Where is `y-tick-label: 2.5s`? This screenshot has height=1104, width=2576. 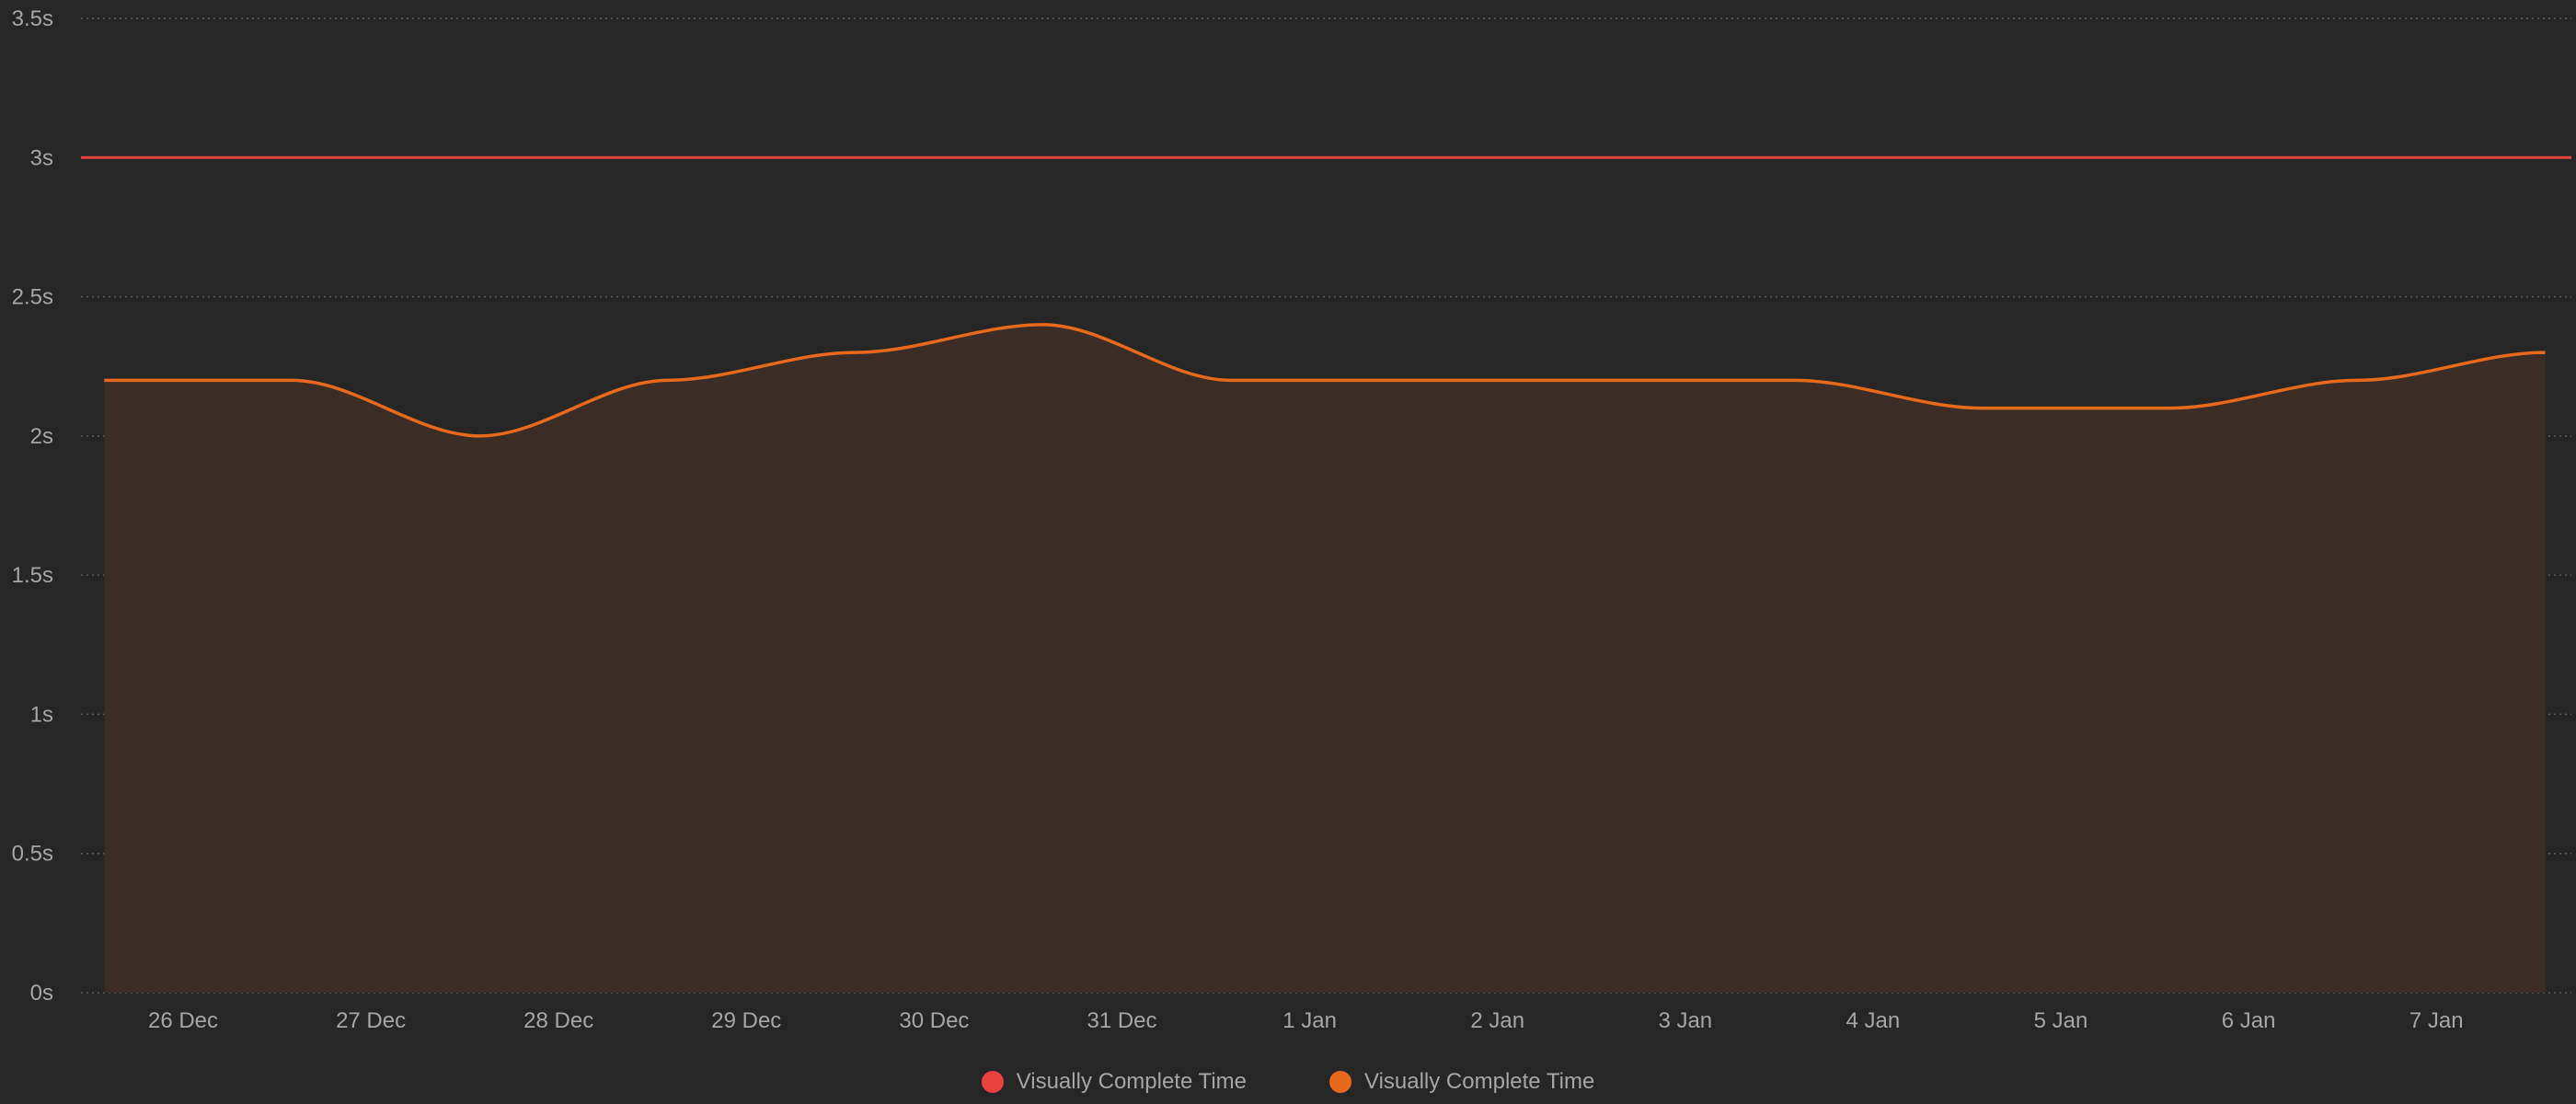
y-tick-label: 2.5s is located at coordinates (32, 297).